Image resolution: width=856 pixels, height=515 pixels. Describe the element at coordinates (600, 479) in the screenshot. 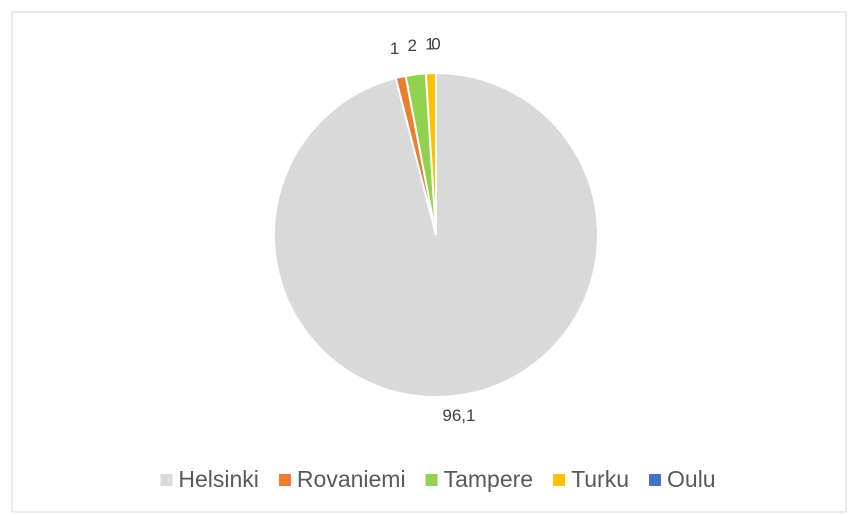

I see `legend-label: Turku` at that location.